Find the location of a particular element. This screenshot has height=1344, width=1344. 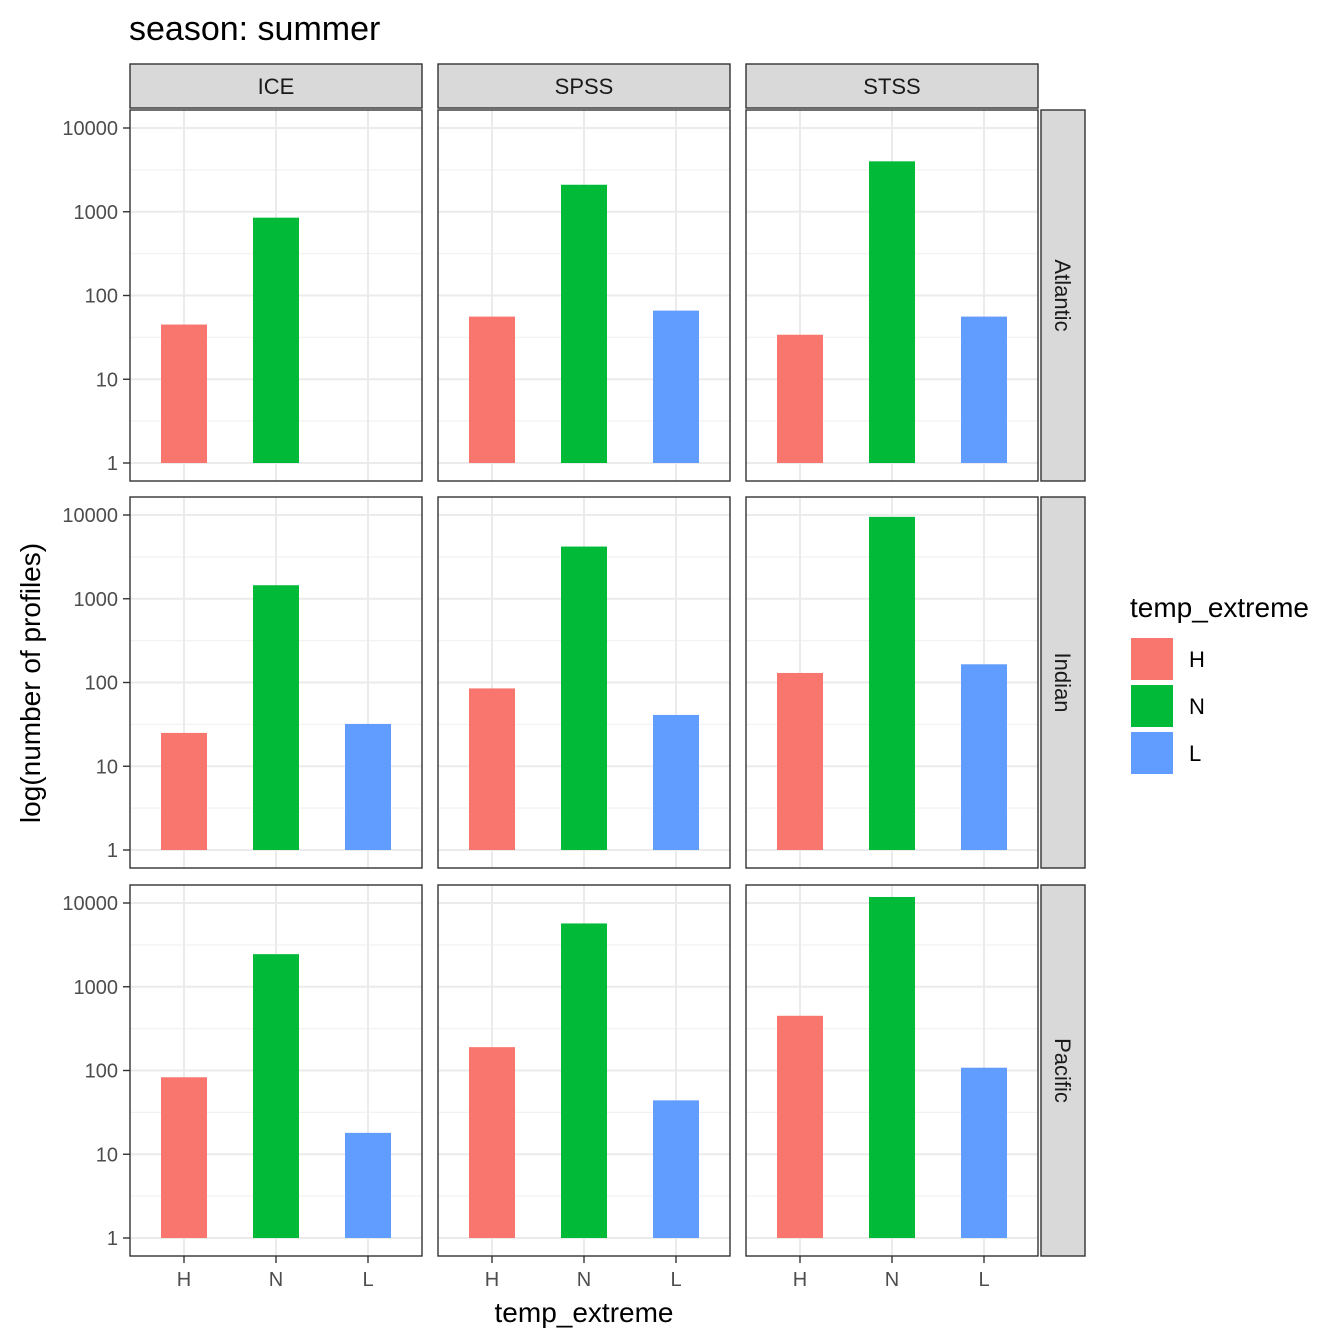

strip-atlantic is located at coordinates (1063, 295).